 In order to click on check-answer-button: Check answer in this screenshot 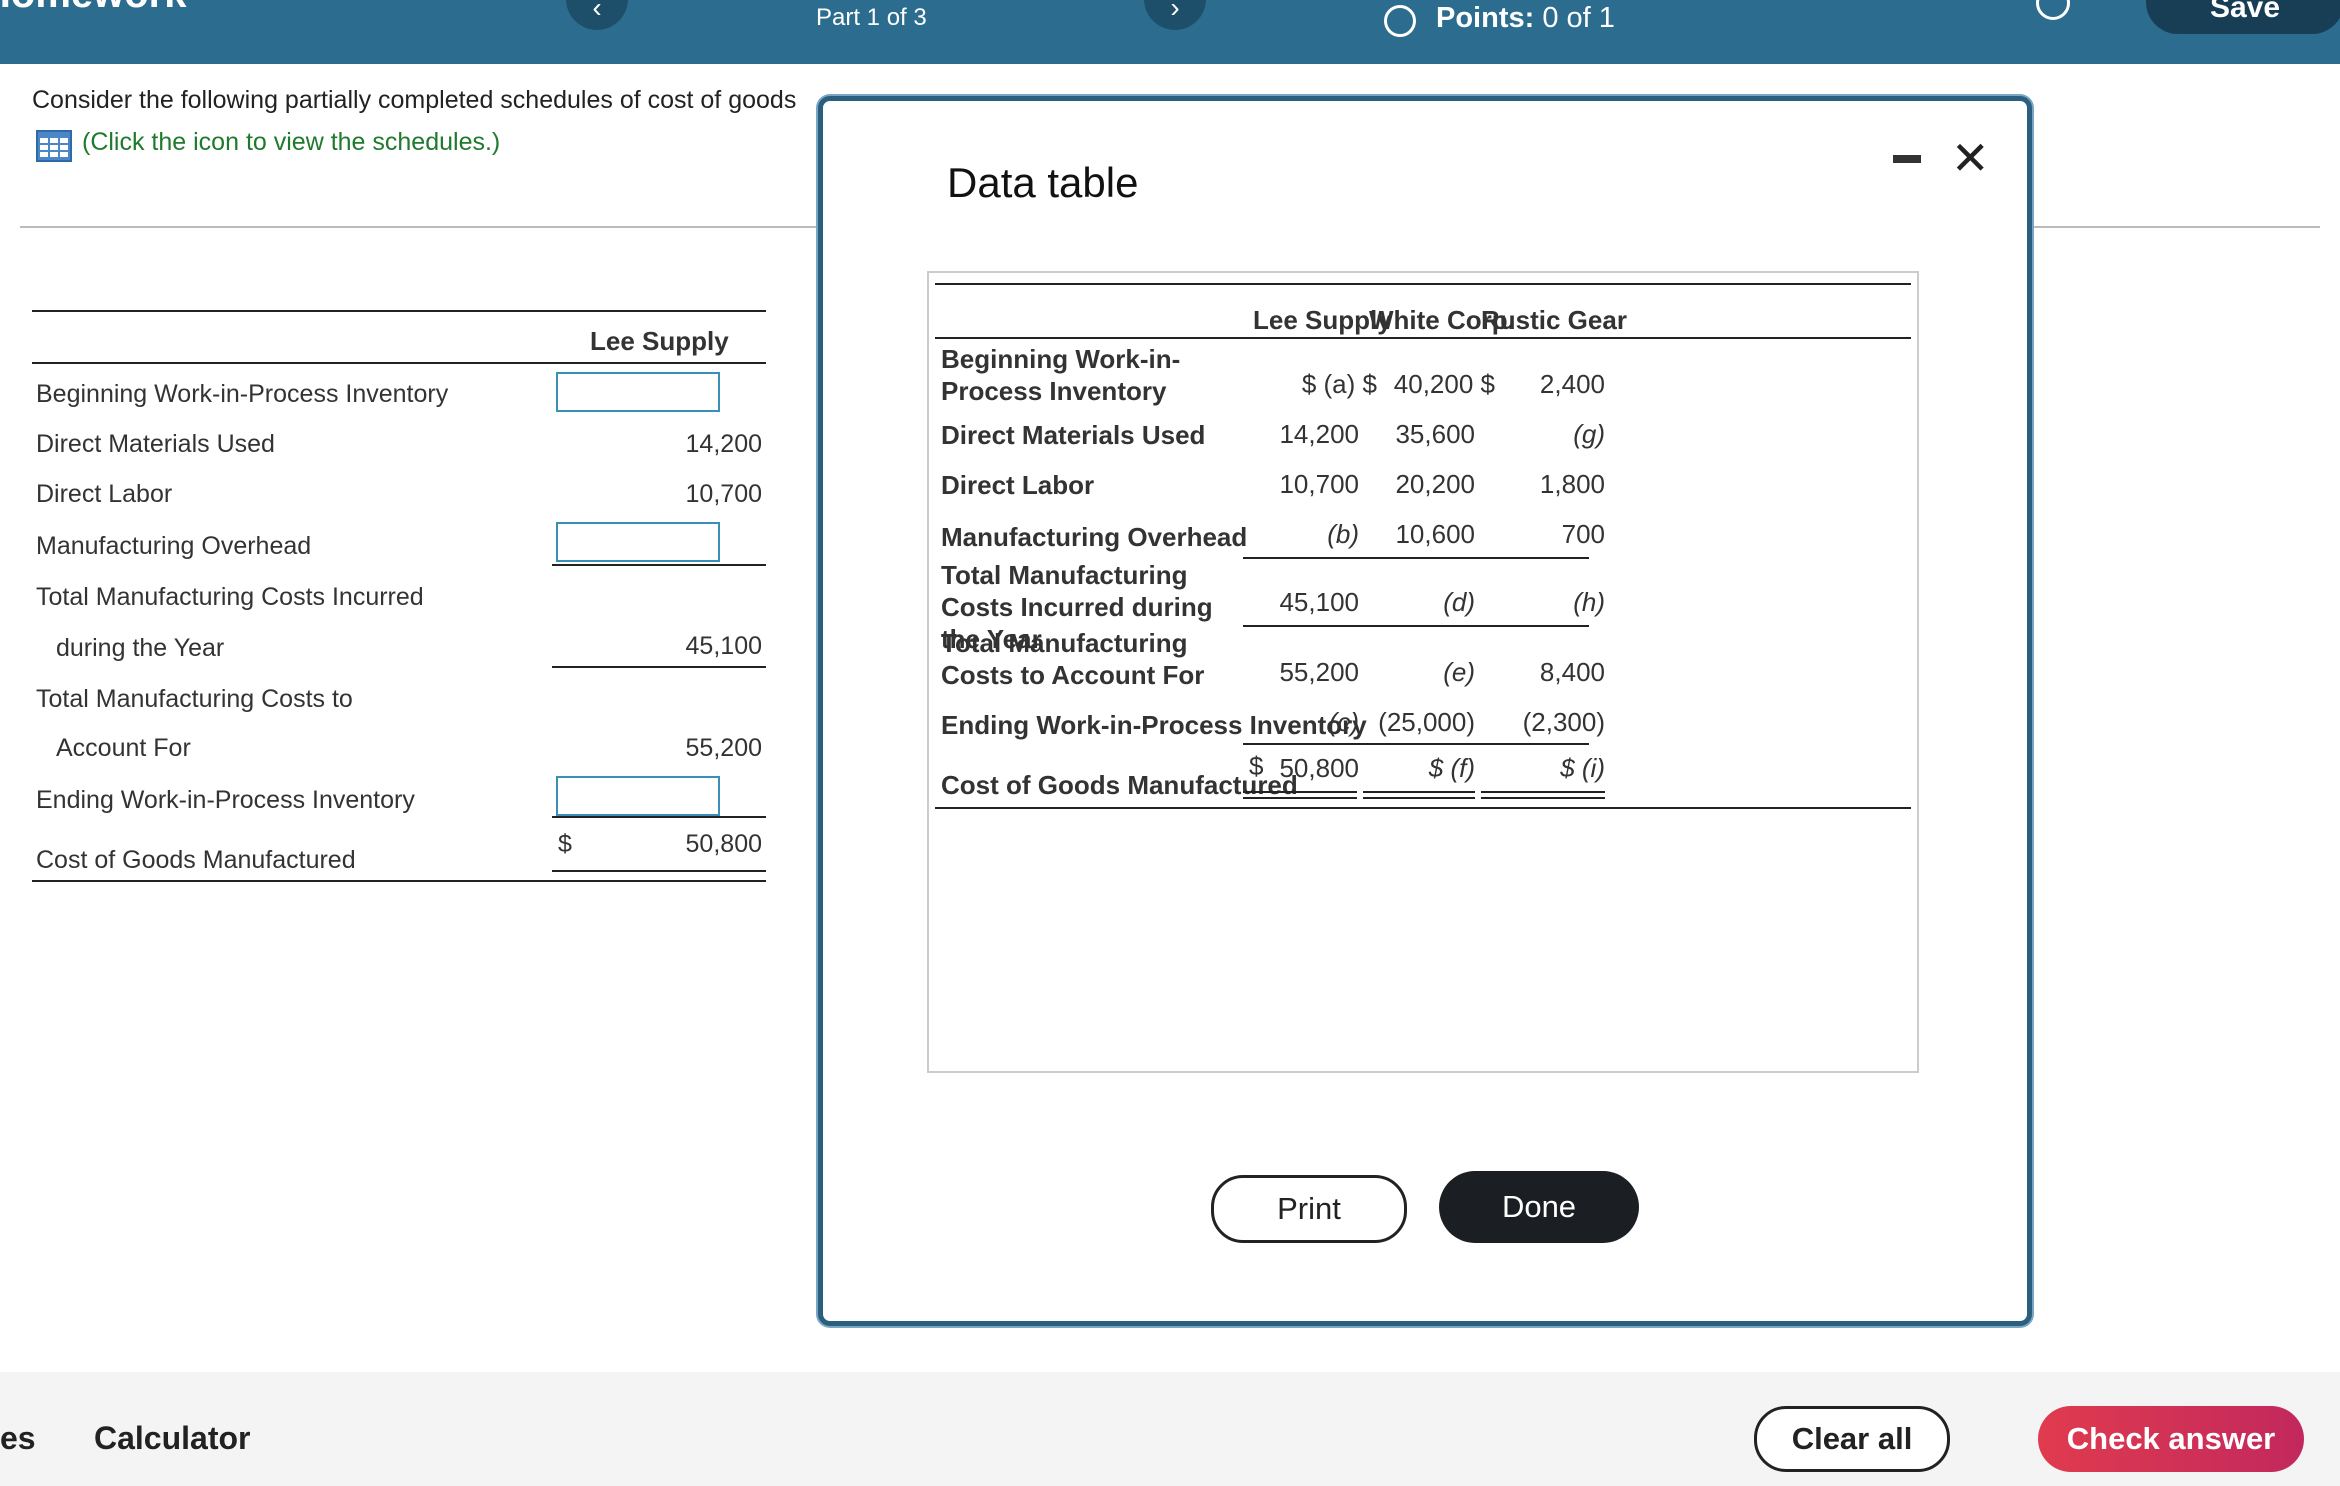, I will do `click(2171, 1439)`.